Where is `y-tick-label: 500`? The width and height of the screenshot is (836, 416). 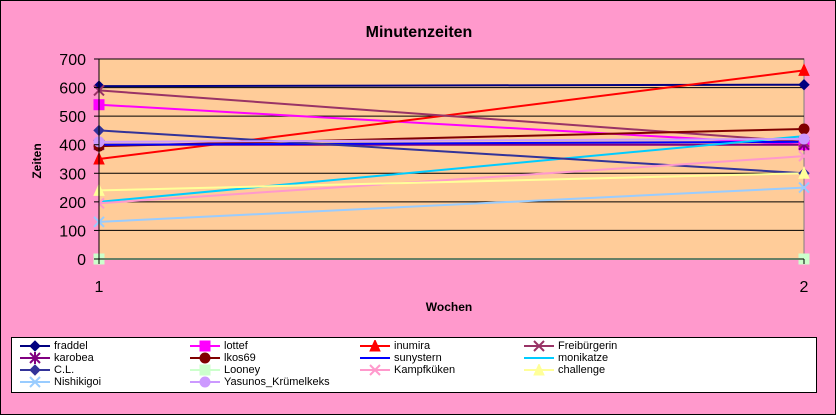 y-tick-label: 500 is located at coordinates (72, 117).